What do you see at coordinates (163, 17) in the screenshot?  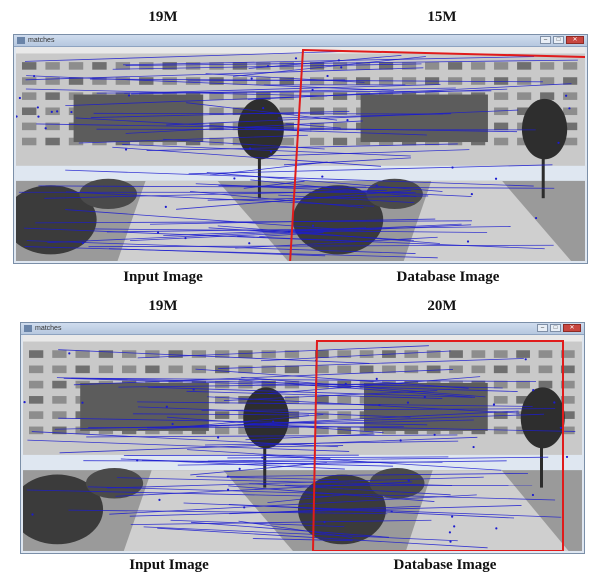 I see `input-size-label: 19M` at bounding box center [163, 17].